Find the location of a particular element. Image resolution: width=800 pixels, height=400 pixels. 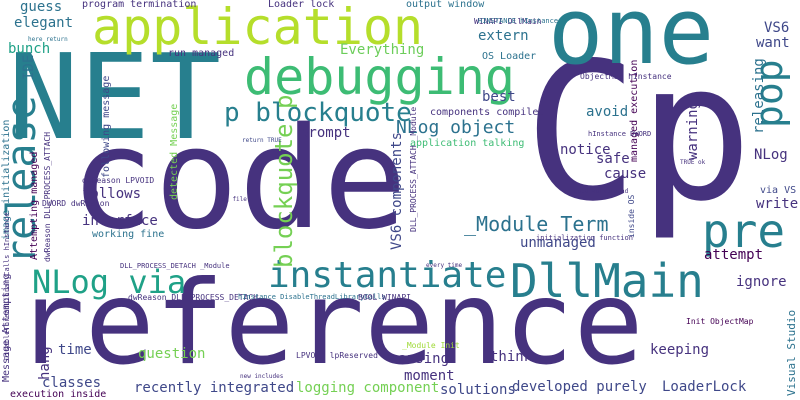

word-everything: Everything is located at coordinates (382, 50).